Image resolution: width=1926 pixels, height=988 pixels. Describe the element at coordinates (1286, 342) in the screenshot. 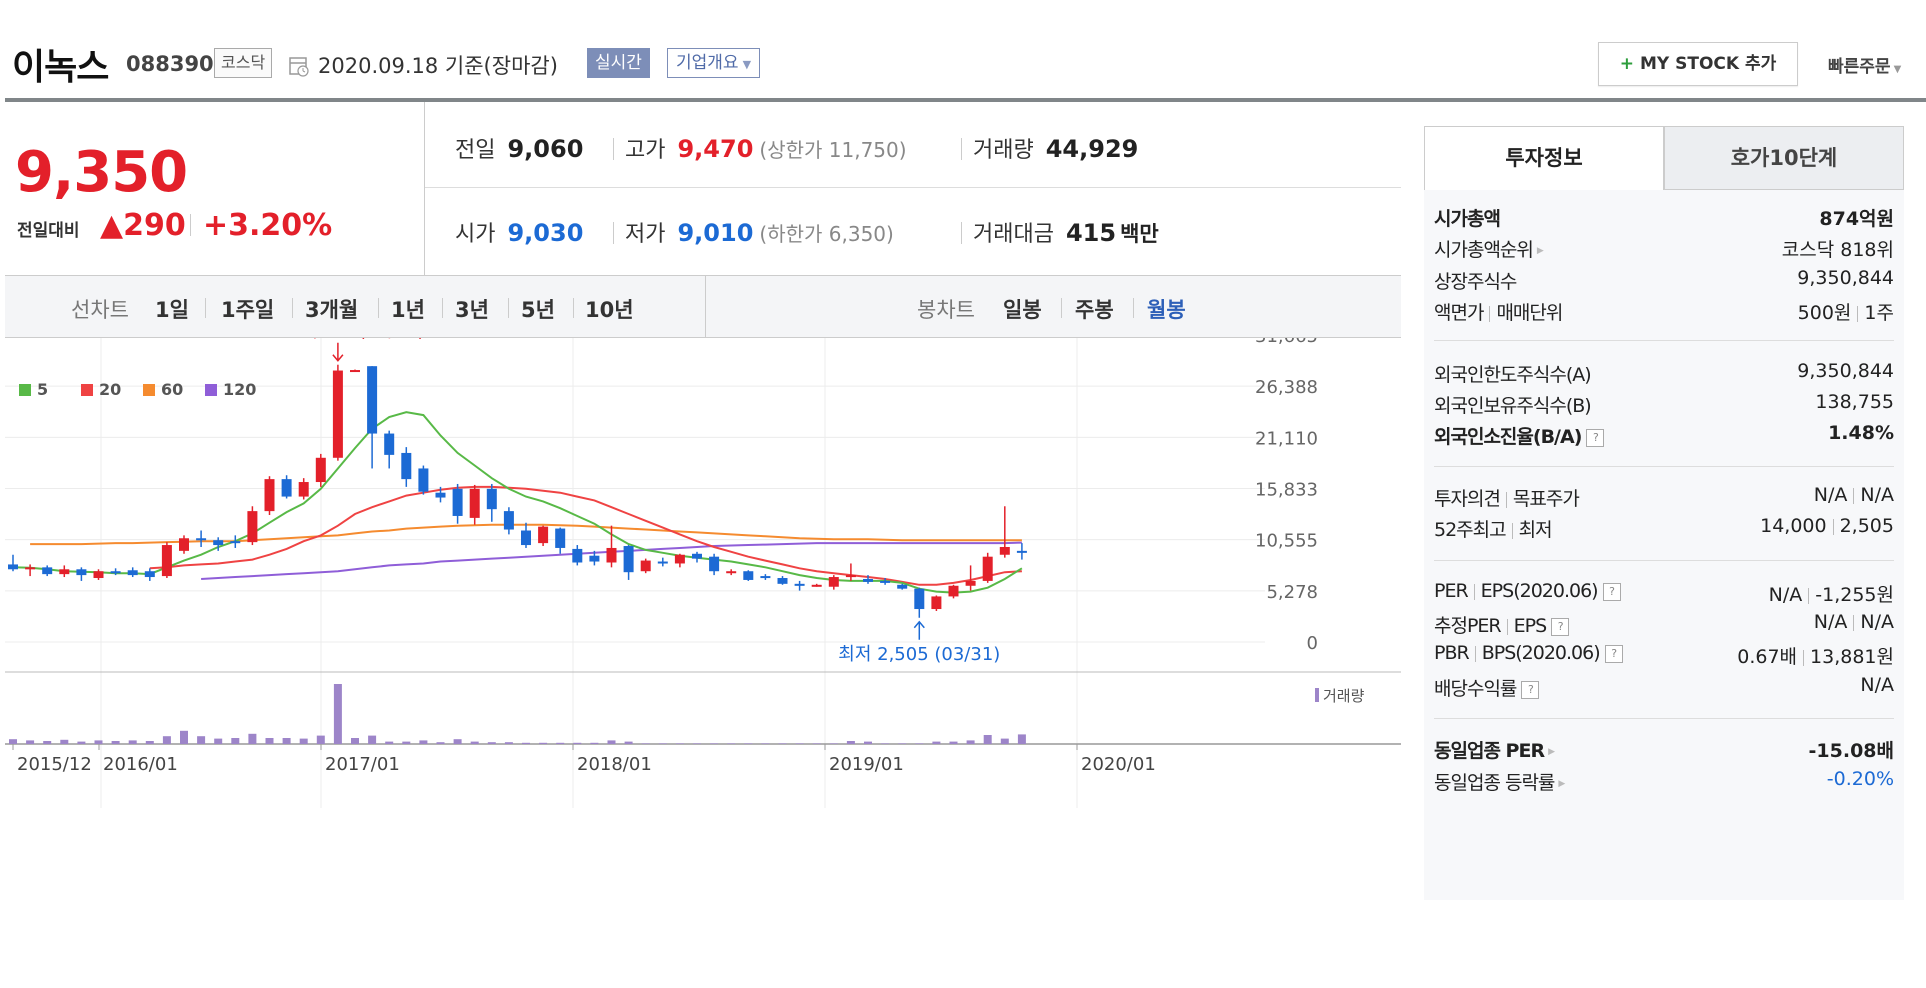

I see `y-tick-label: 31,665` at that location.